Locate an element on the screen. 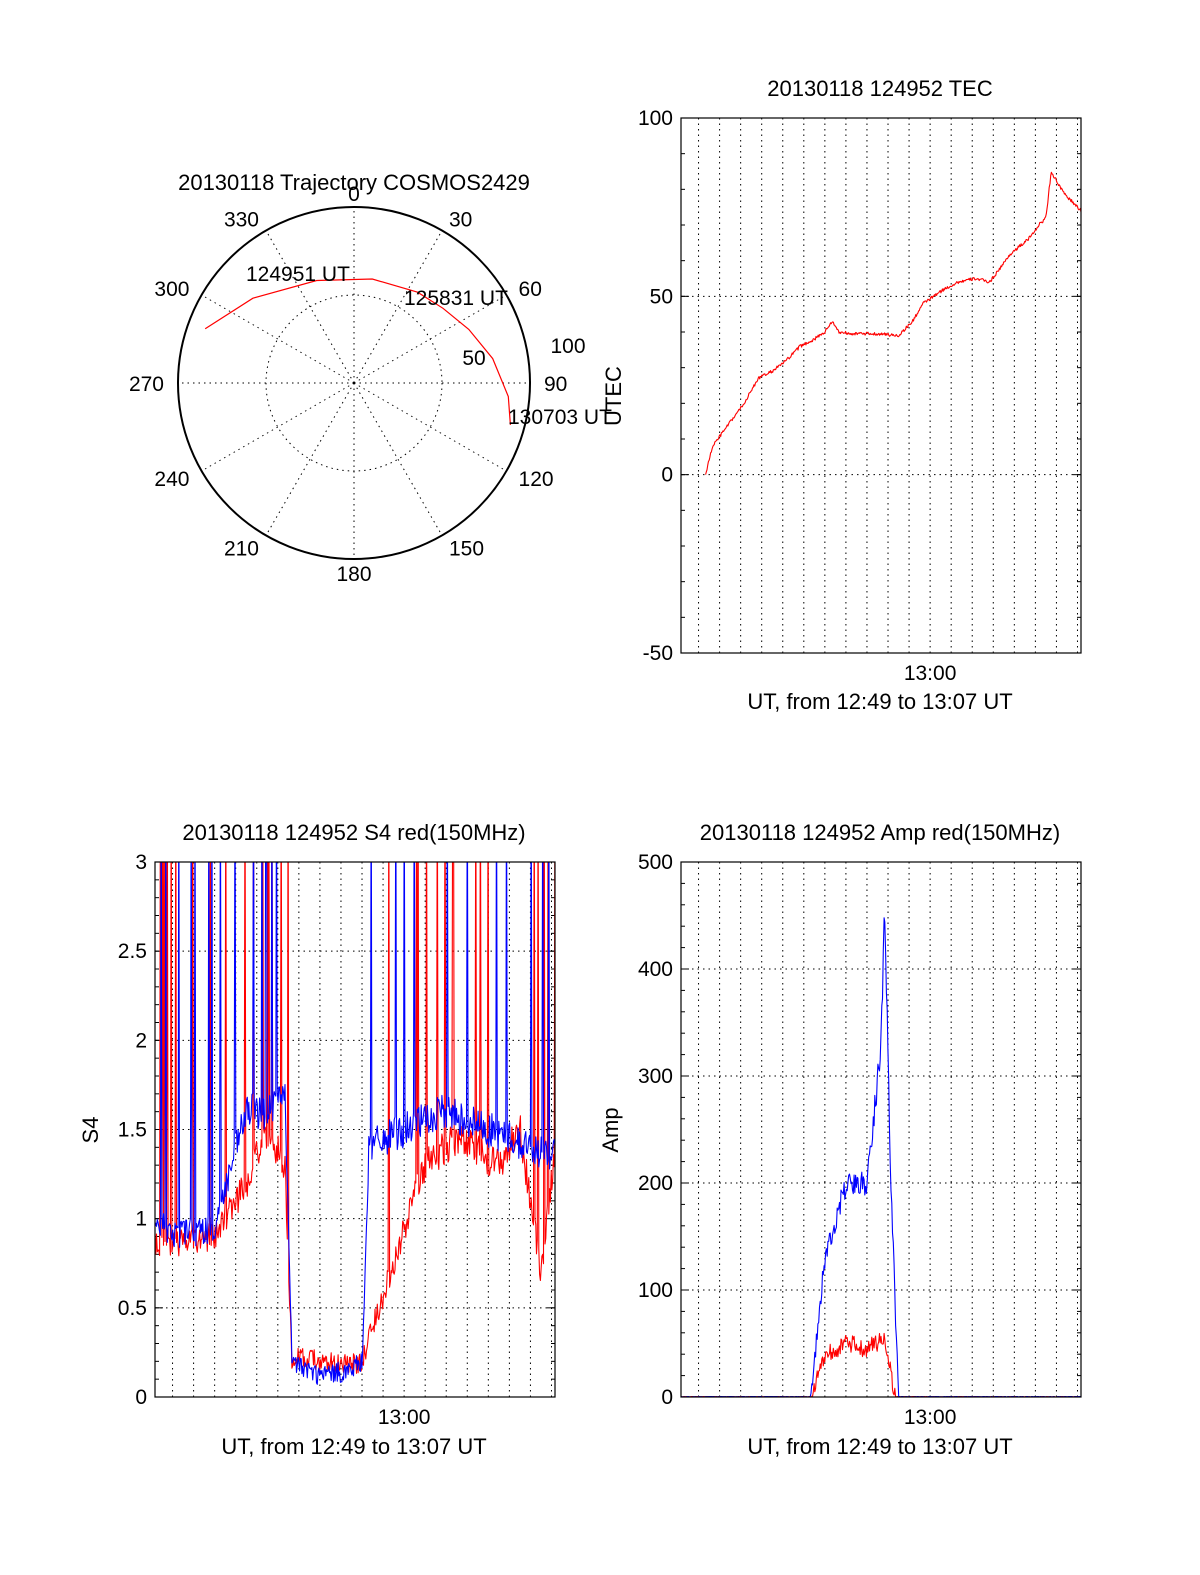 This screenshot has height=1575, width=1200. s4-ytick-label-2: 1 is located at coordinates (141, 1219).